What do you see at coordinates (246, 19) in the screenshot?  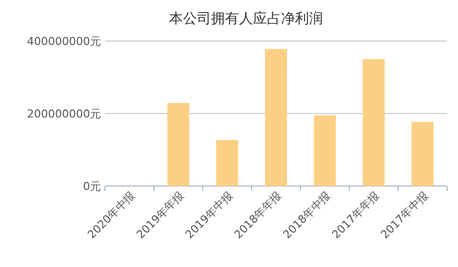 I see `chart-title: 本公司拥有人应占净利润` at bounding box center [246, 19].